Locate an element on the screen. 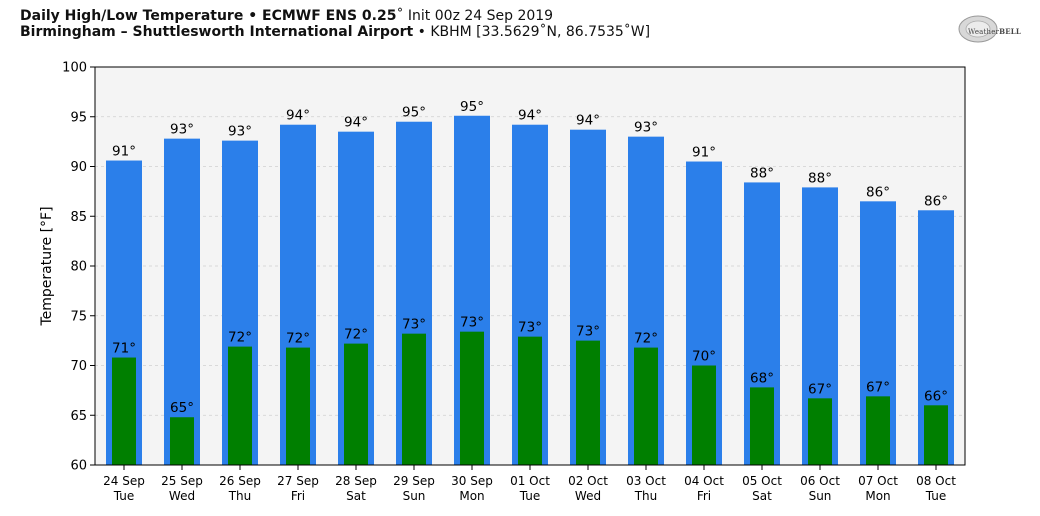 Image resolution: width=1040 pixels, height=516 pixels. low-temp-label: 68° is located at coordinates (762, 378).